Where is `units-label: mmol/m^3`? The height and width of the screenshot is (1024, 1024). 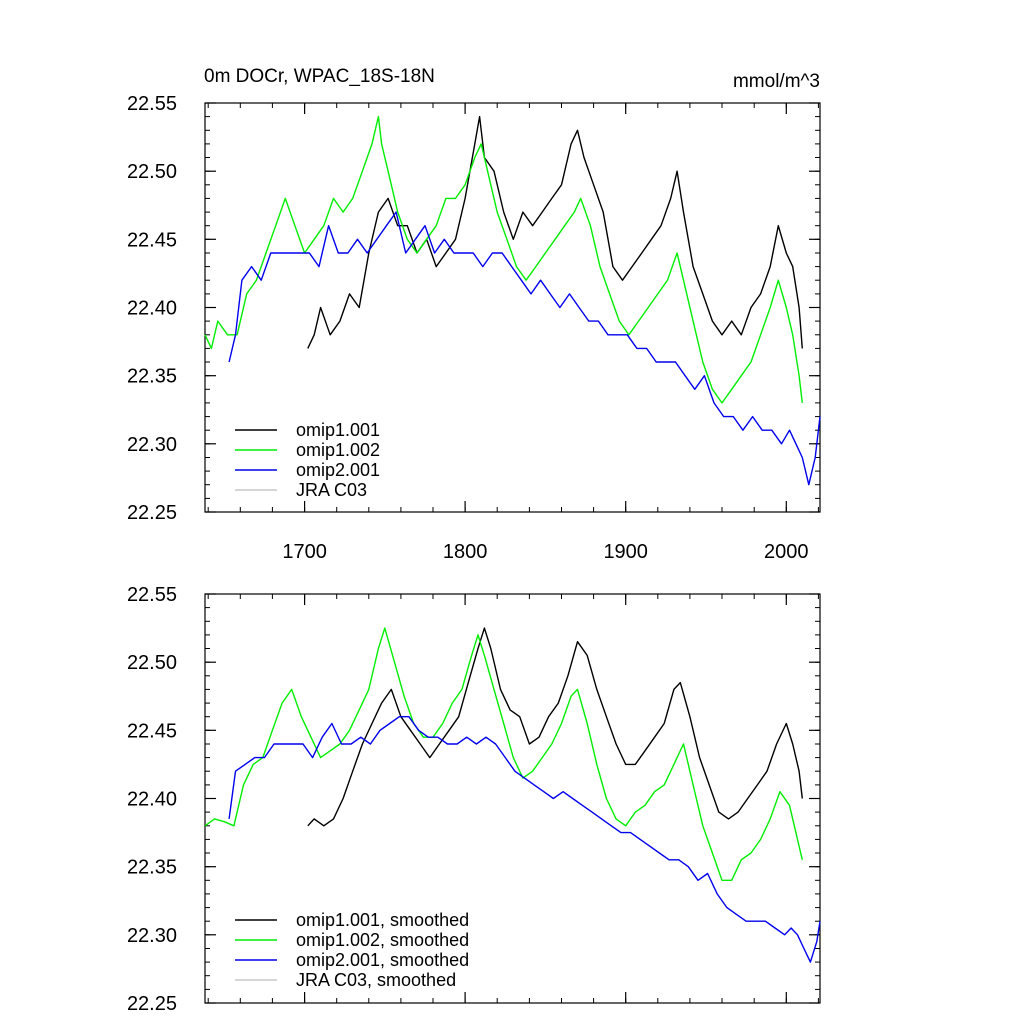 units-label: mmol/m^3 is located at coordinates (776, 81).